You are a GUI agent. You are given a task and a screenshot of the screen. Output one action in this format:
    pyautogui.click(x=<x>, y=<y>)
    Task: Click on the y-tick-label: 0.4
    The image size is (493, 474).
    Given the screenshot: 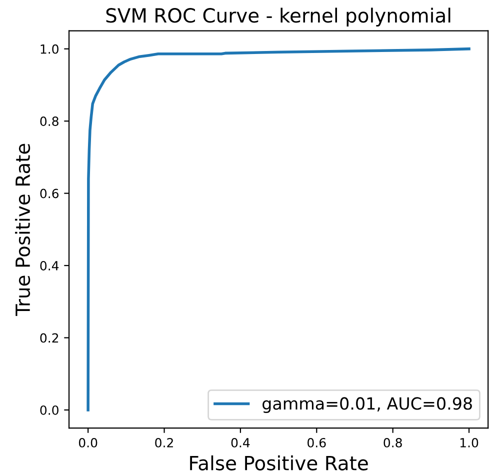 What is the action you would take?
    pyautogui.click(x=49, y=265)
    